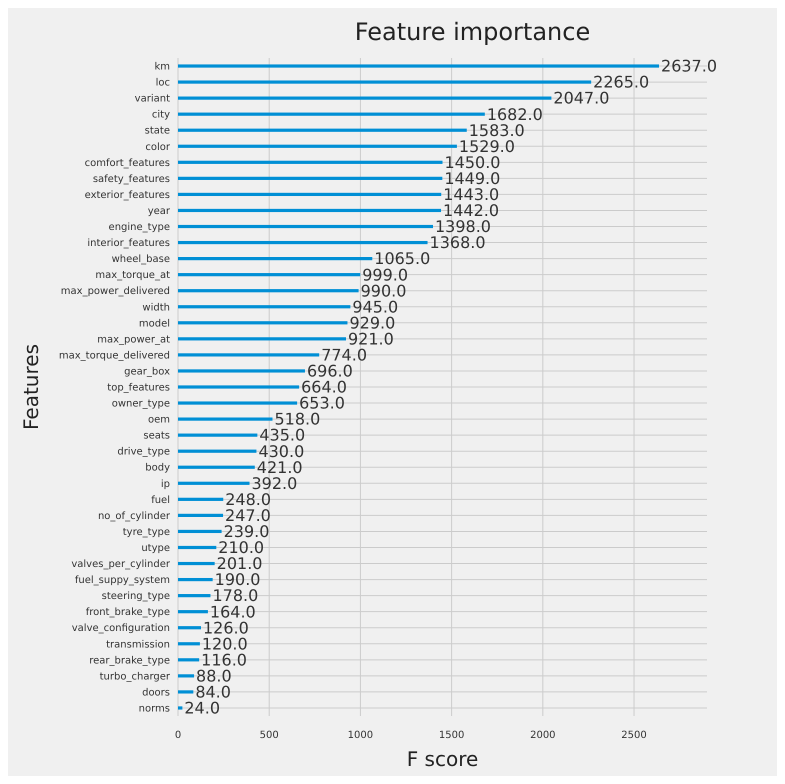  Describe the element at coordinates (161, 115) in the screenshot. I see `y-tick-label: city` at that location.